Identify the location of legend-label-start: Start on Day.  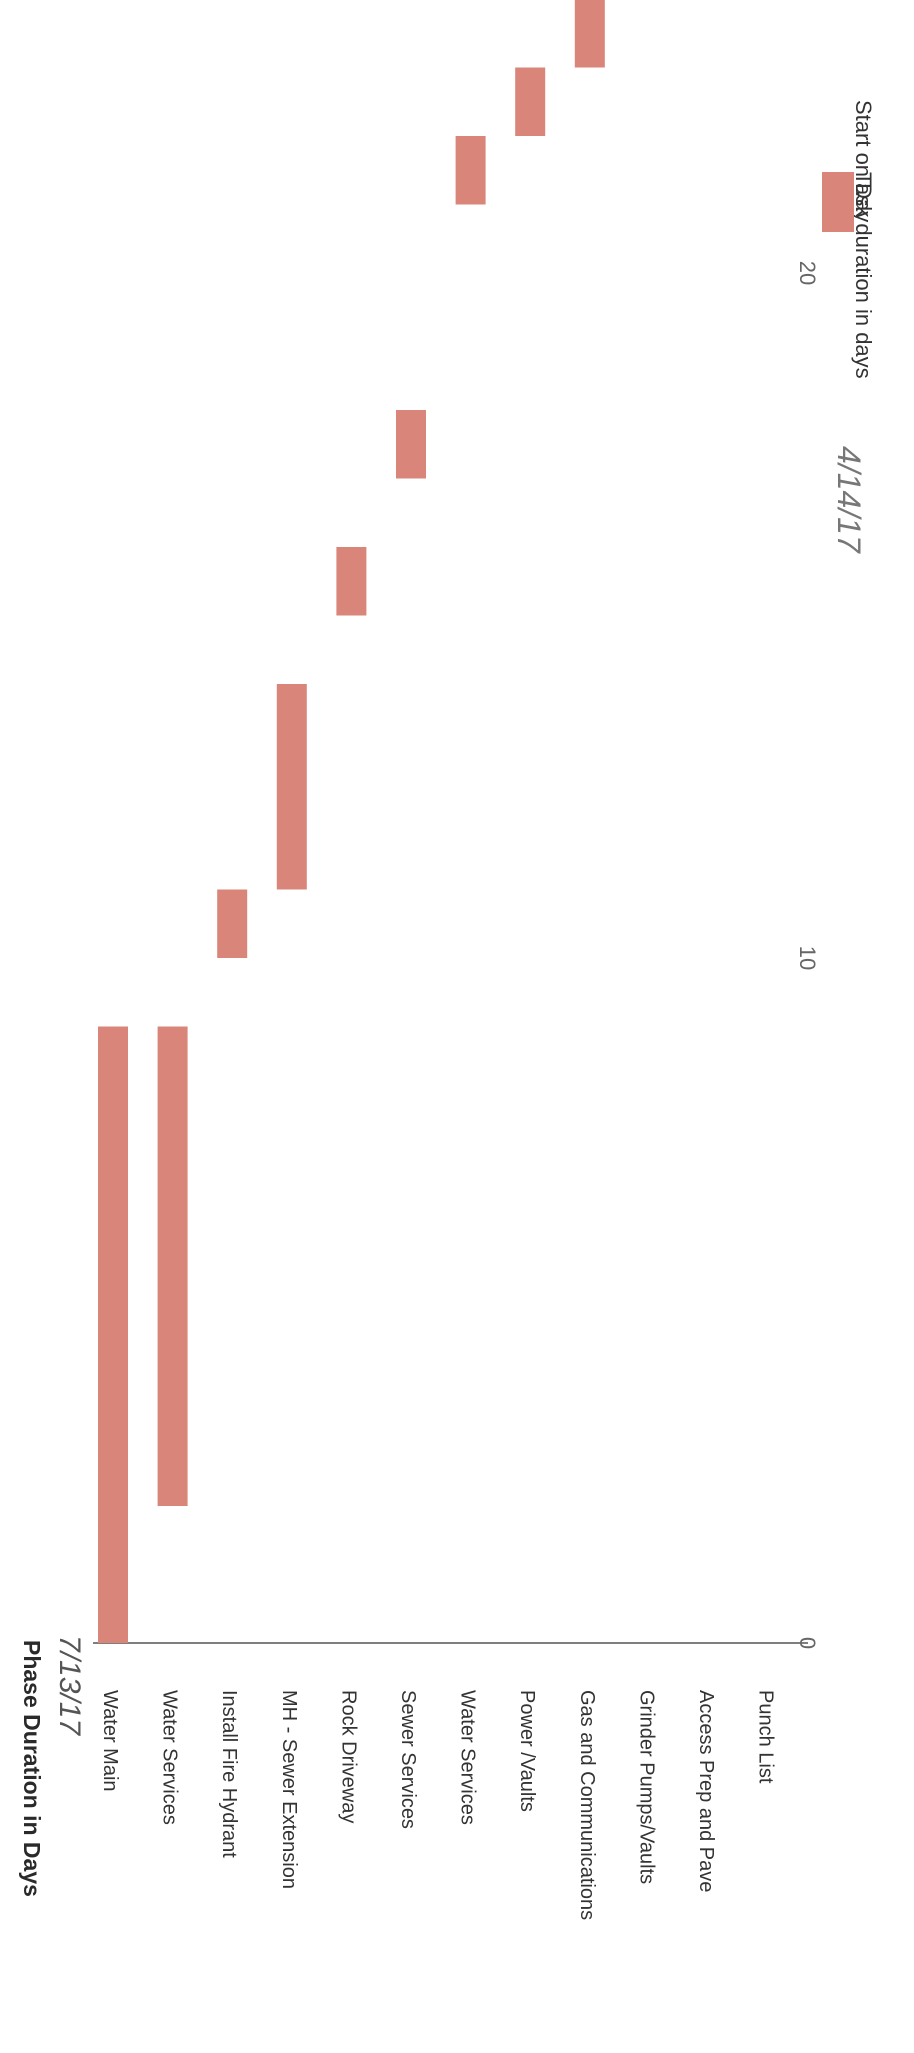
(863, 161).